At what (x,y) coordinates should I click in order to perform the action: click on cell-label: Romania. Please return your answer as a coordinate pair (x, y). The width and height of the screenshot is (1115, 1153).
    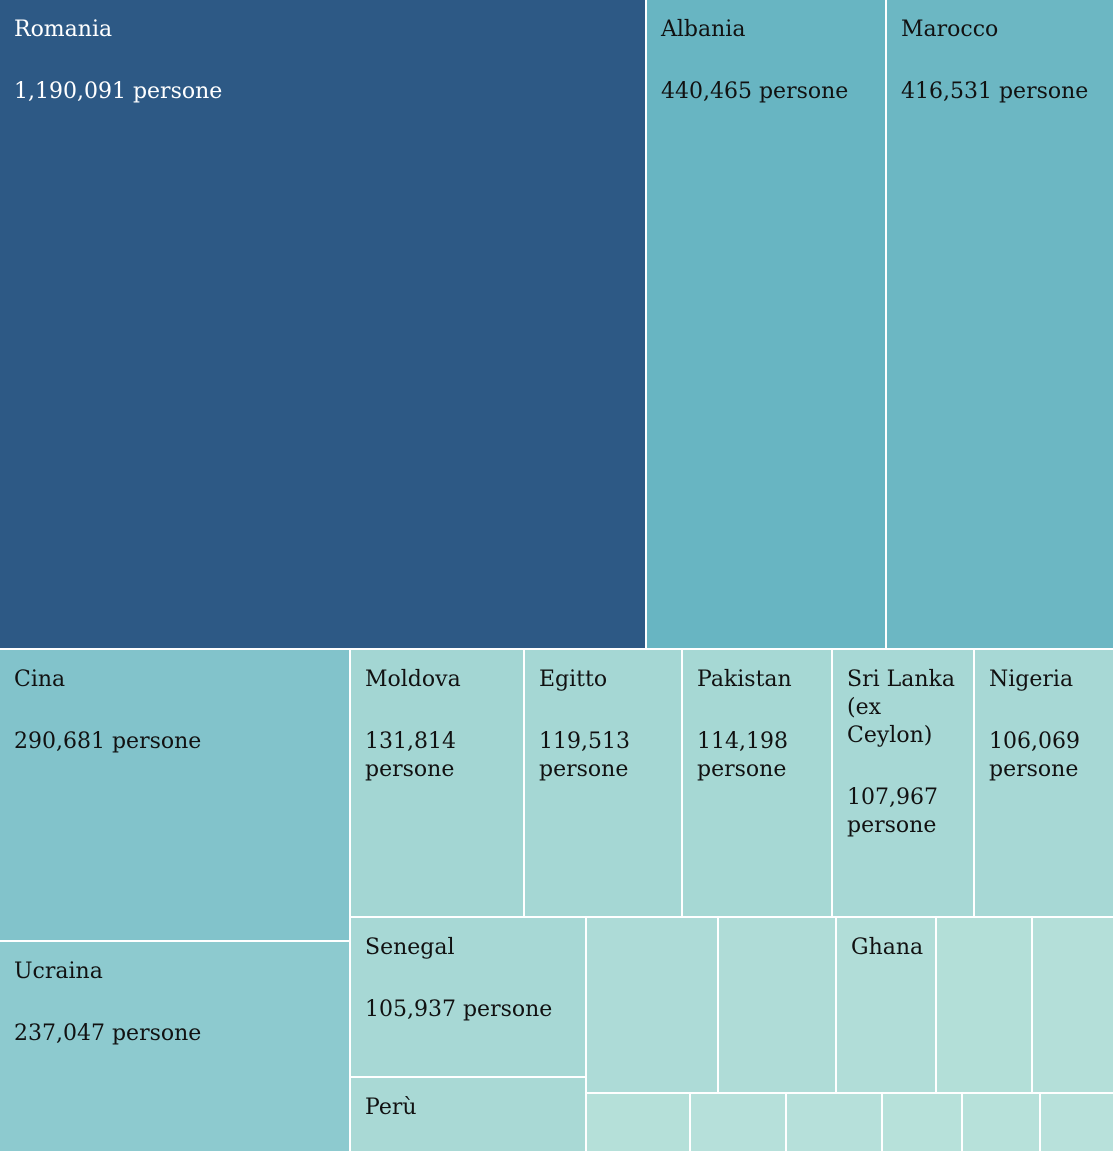
    Looking at the image, I should click on (63, 29).